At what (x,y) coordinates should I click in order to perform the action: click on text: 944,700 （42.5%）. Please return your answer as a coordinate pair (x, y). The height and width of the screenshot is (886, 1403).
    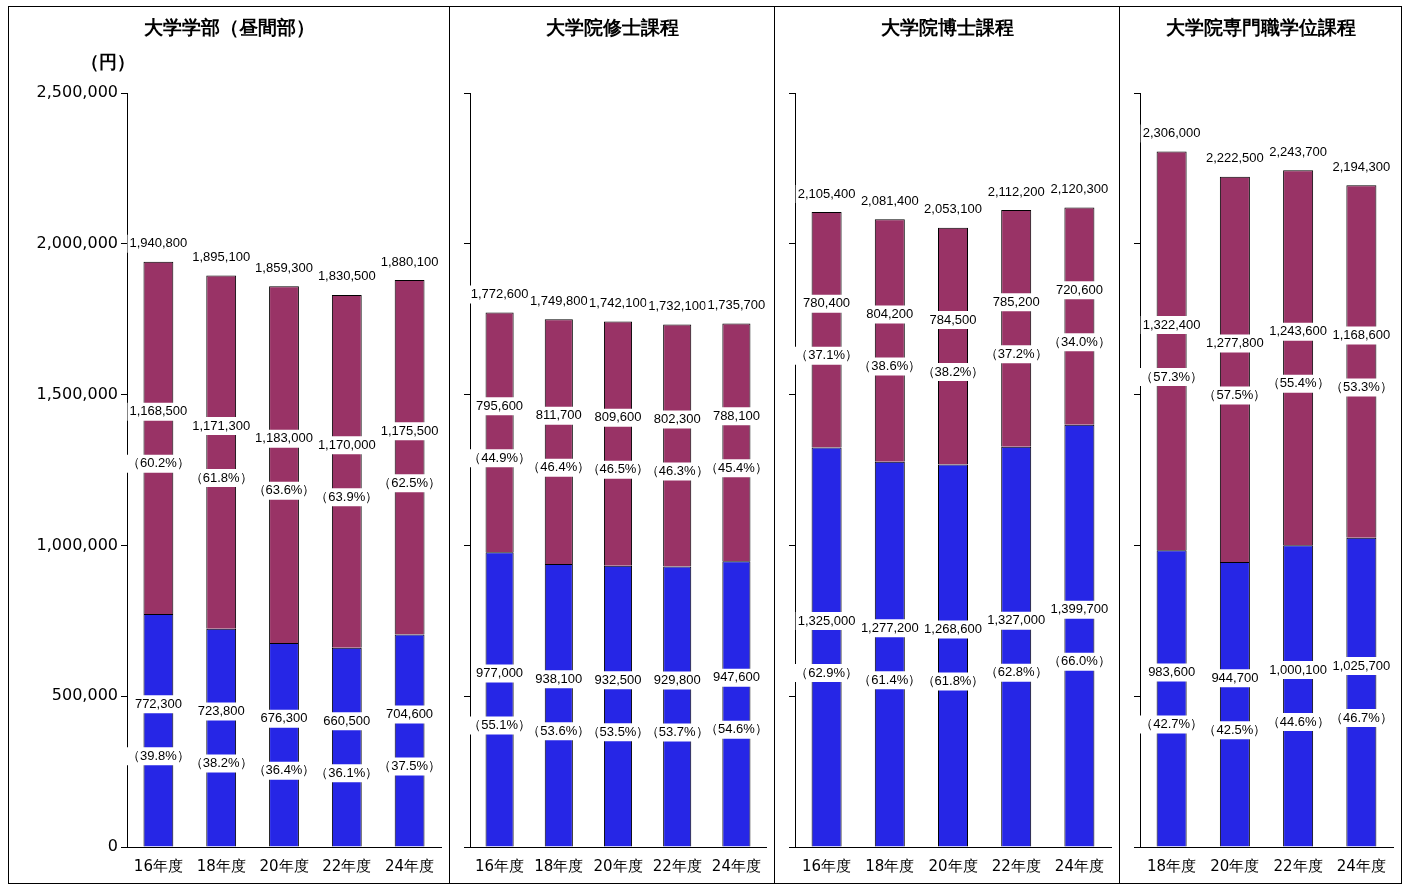
    Looking at the image, I should click on (1235, 703).